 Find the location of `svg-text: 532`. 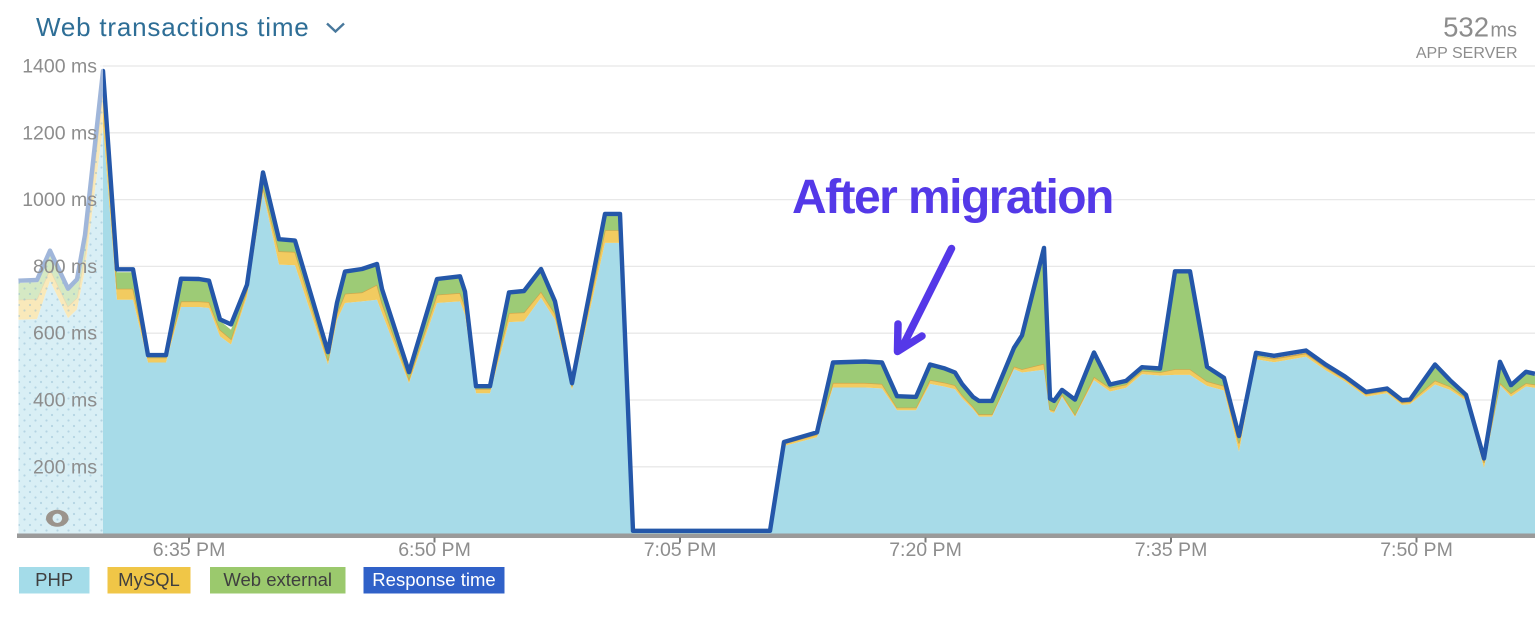

svg-text: 532 is located at coordinates (1466, 27).